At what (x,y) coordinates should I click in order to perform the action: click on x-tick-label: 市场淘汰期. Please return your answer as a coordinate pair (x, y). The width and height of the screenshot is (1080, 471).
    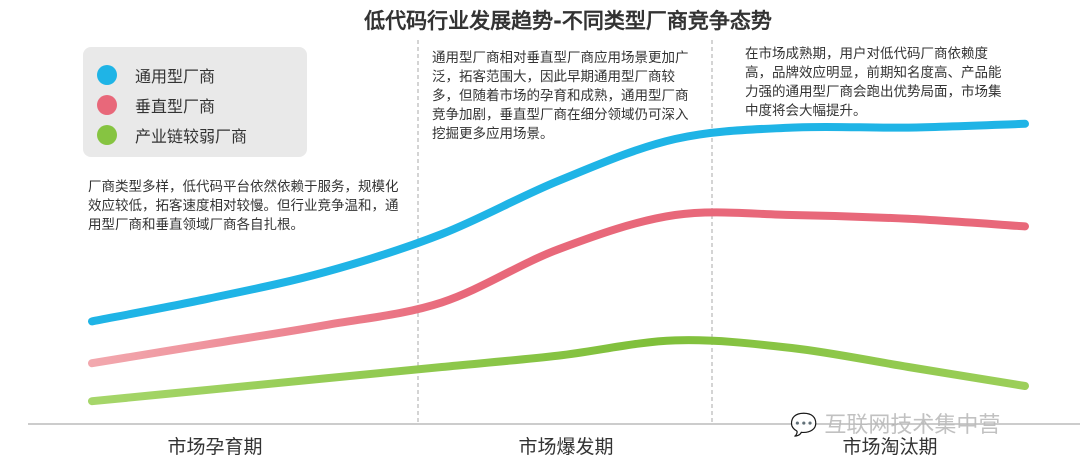
    Looking at the image, I should click on (890, 447).